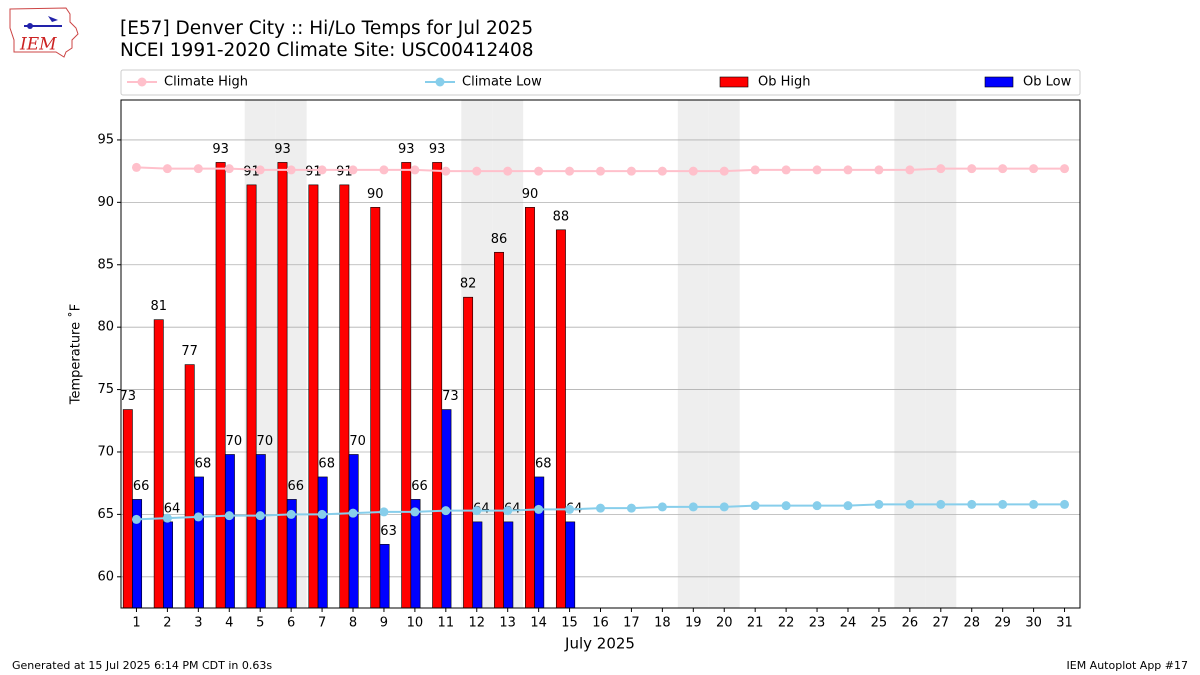  Describe the element at coordinates (220, 149) in the screenshot. I see `bar-value-label: 93` at that location.